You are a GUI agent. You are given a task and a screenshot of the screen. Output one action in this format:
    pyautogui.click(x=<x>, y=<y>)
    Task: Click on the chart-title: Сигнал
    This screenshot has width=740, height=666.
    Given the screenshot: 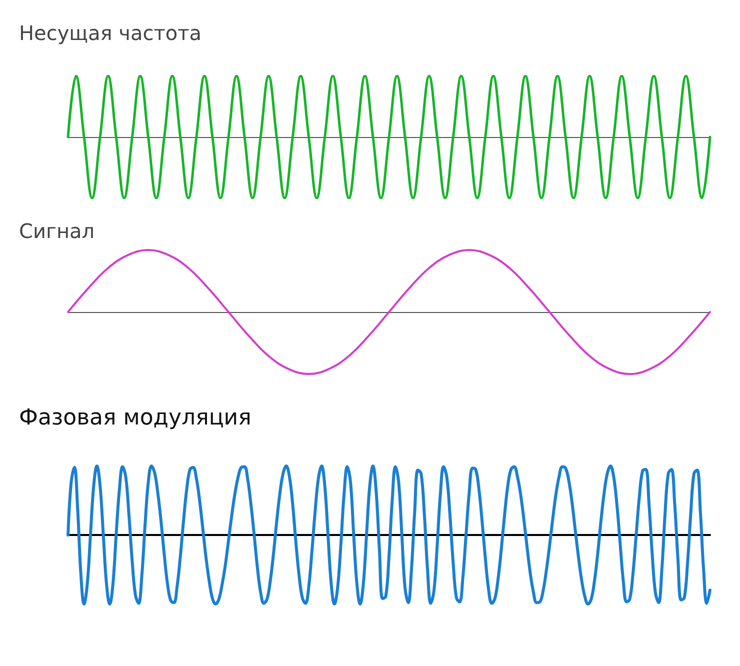 What is the action you would take?
    pyautogui.click(x=57, y=231)
    